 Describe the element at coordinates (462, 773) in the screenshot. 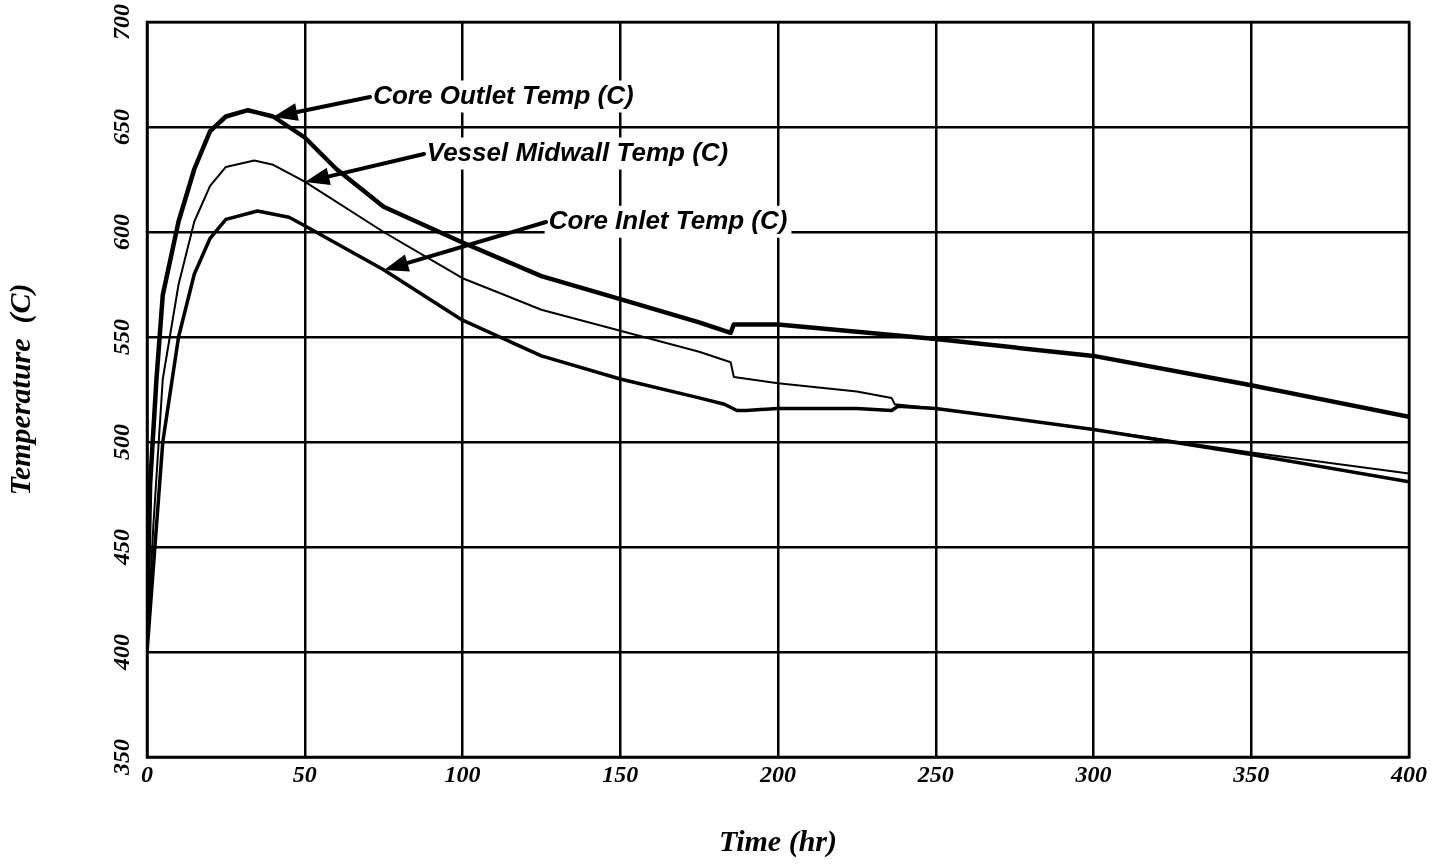

I see `x-tick-label: 100` at that location.